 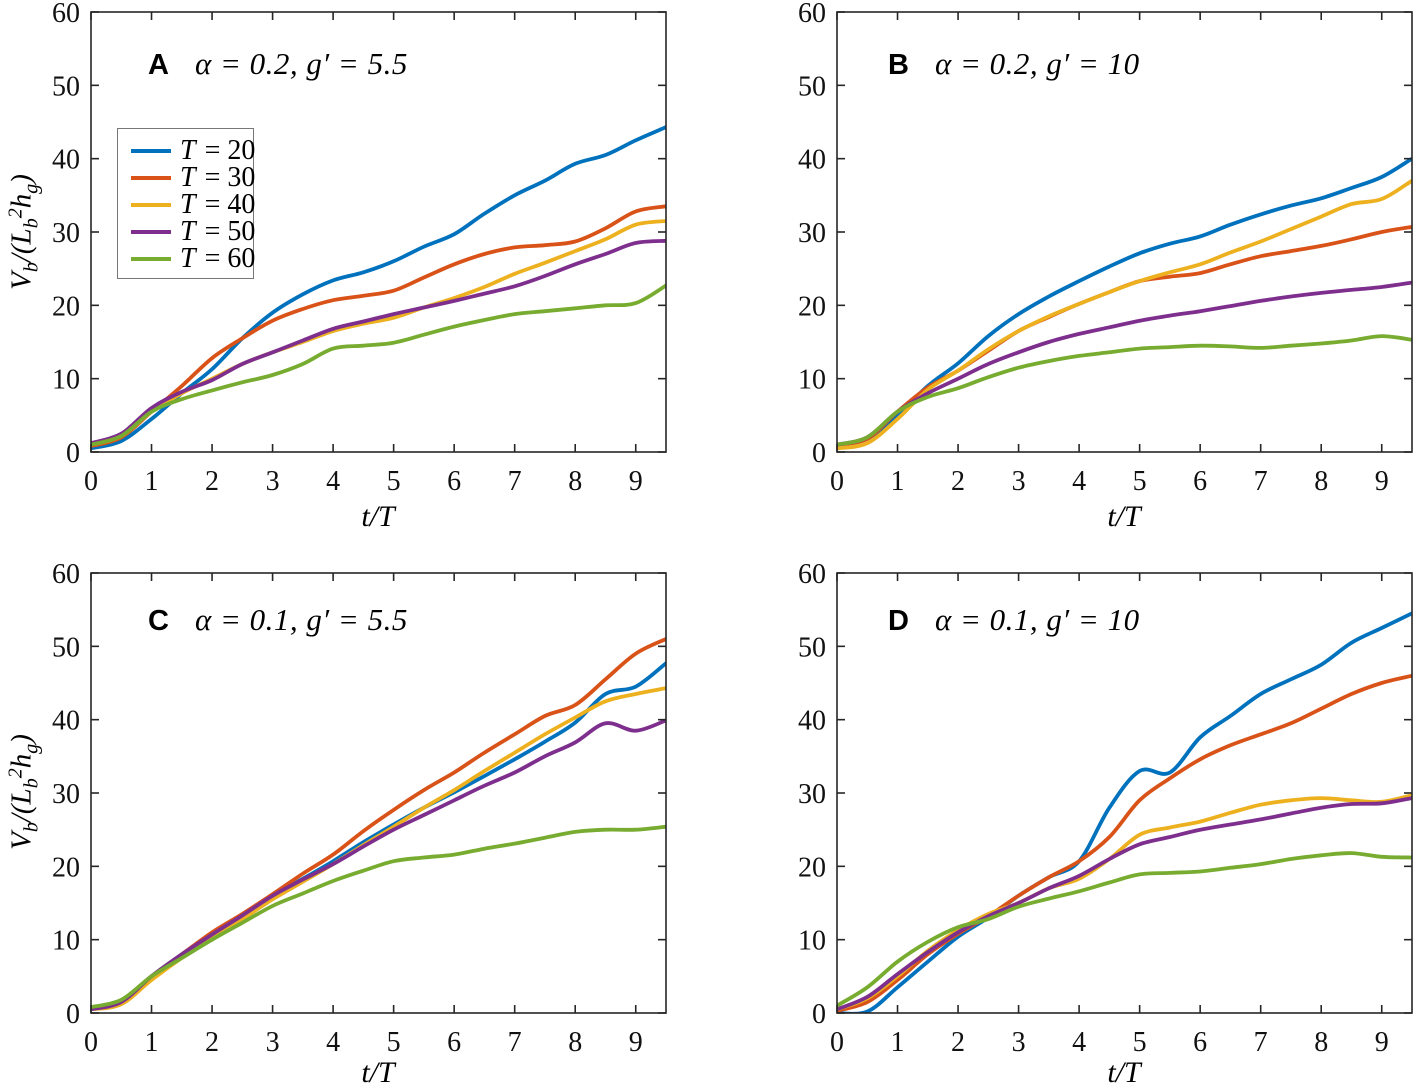 I want to click on panel-b-title: B α = 0.2, g′ = 10, so click(x=1014, y=64).